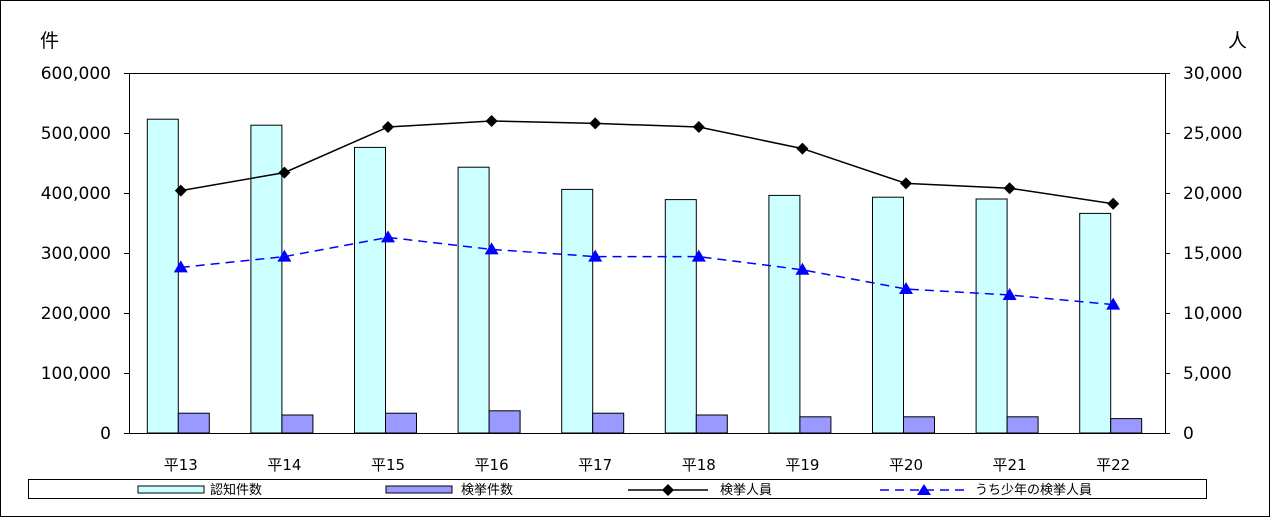 This screenshot has height=517, width=1270. I want to click on right-axis-ticks: 0 5,000 10,000 15,000 20,000 25,000 30,000, so click(1203, 254).